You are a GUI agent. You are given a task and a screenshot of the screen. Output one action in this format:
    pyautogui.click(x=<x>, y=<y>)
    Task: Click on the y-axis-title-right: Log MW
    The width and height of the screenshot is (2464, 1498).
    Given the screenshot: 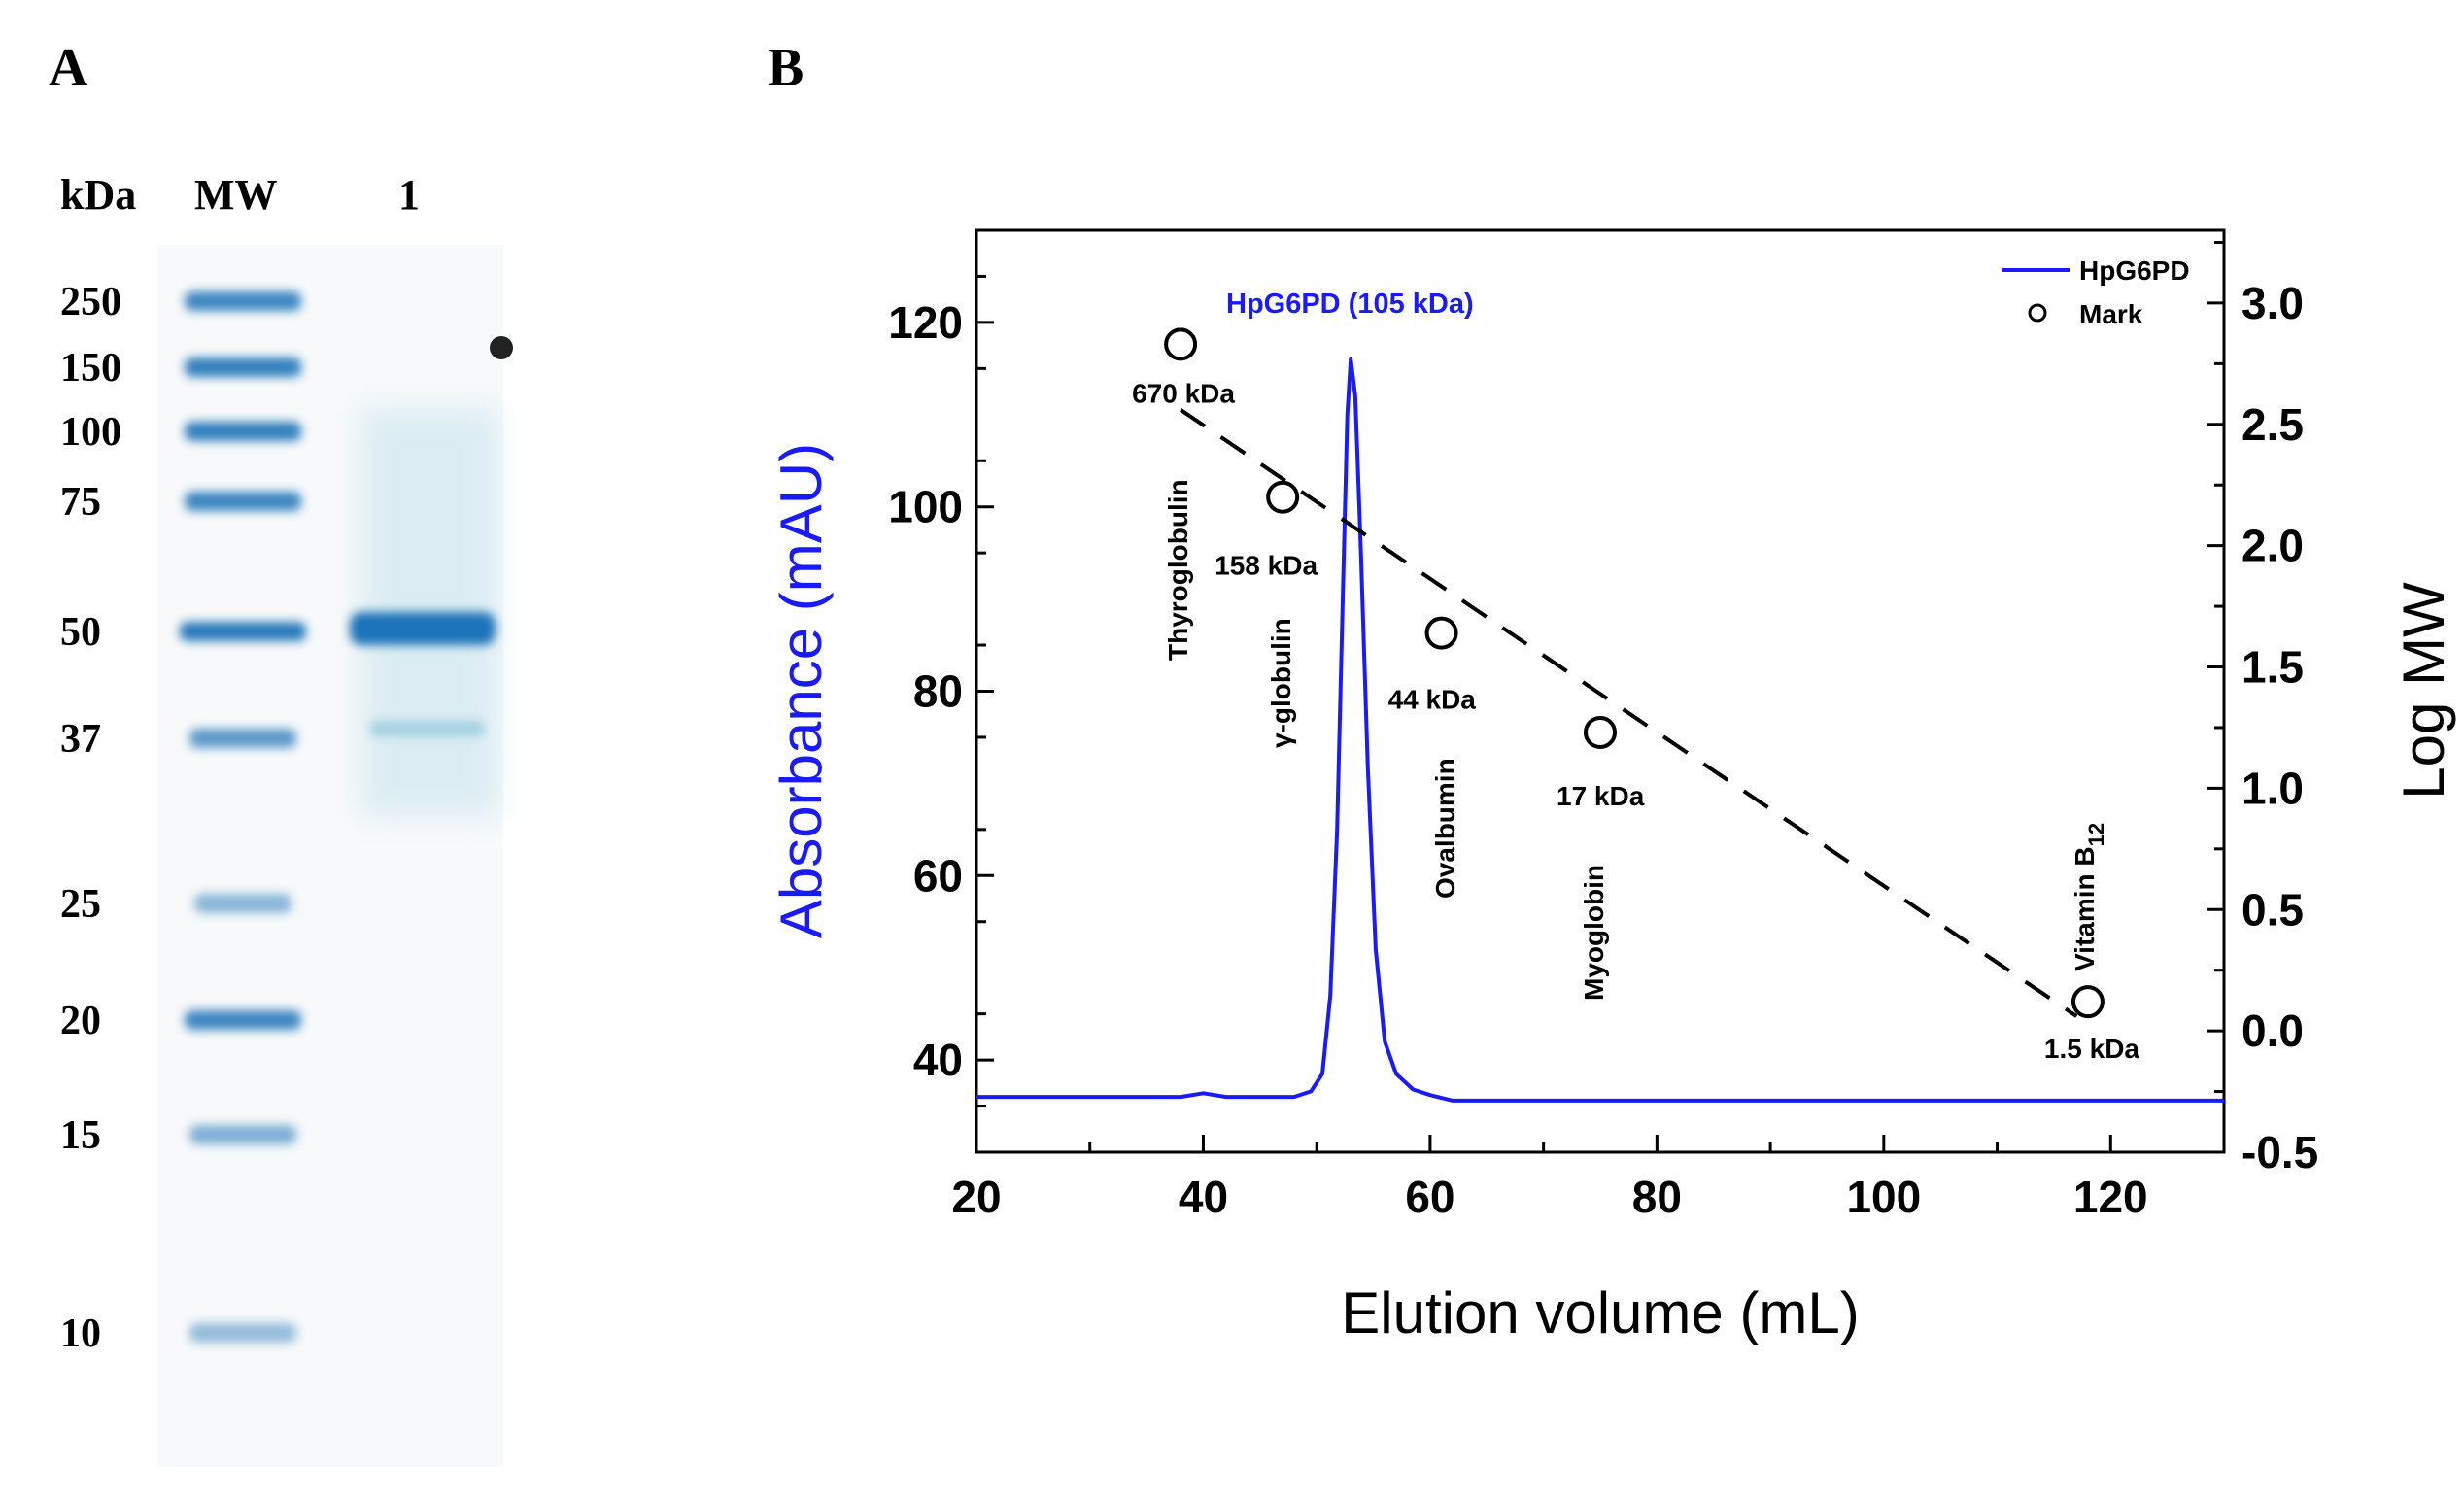 What is the action you would take?
    pyautogui.click(x=2423, y=691)
    